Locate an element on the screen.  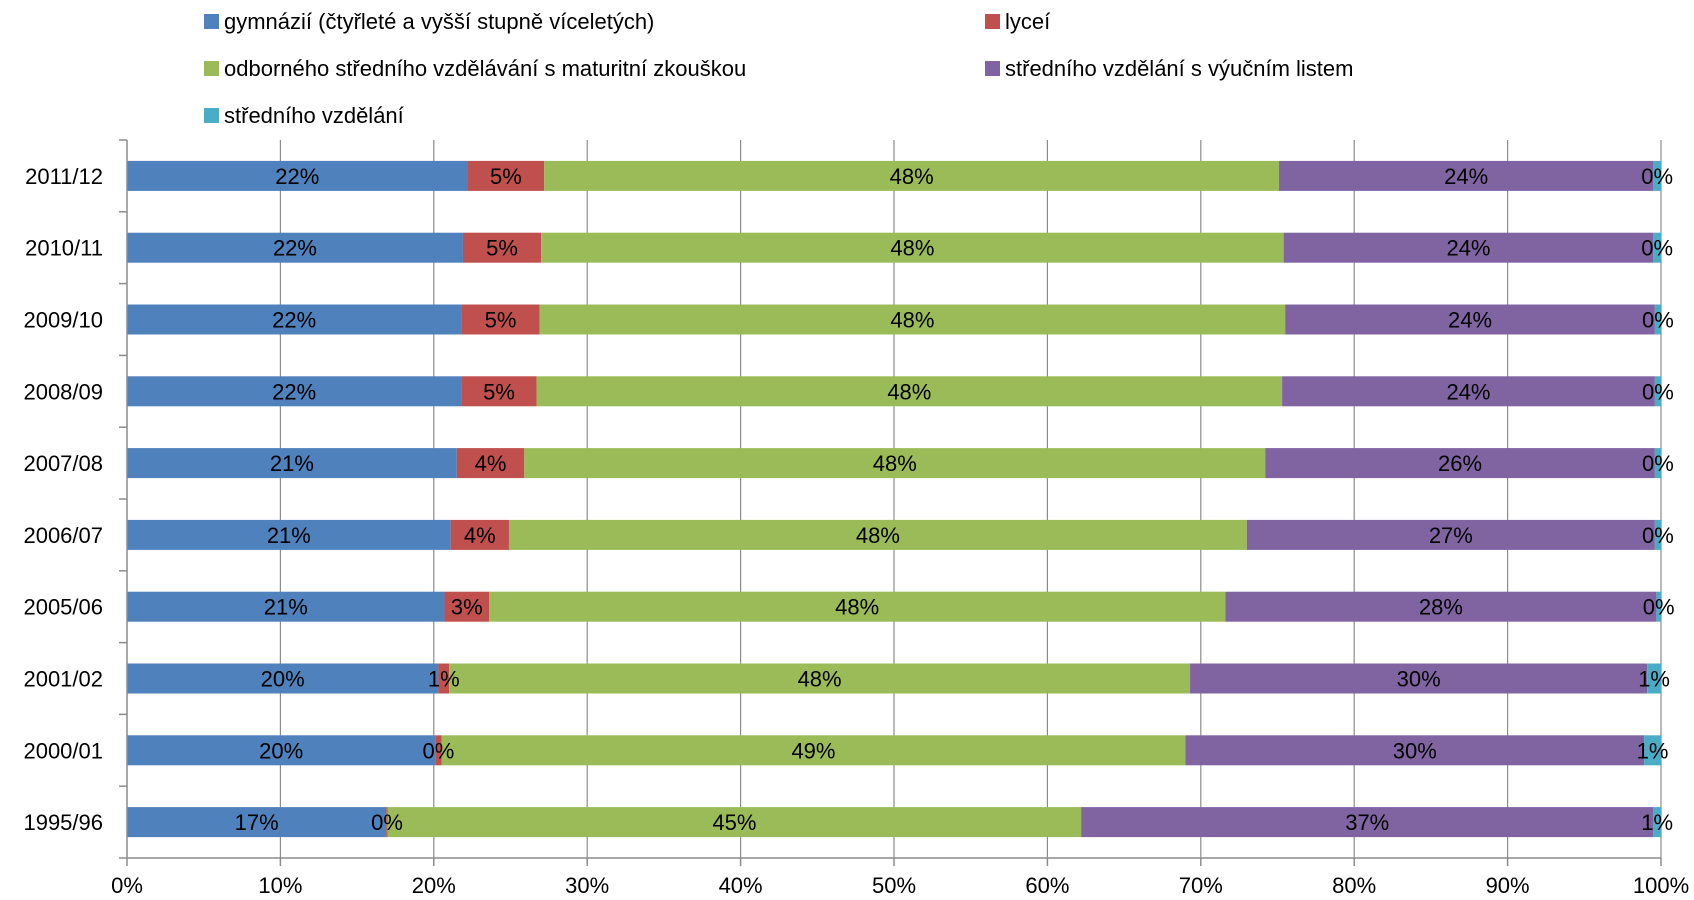
category-label: 2006/07 is located at coordinates (63, 535).